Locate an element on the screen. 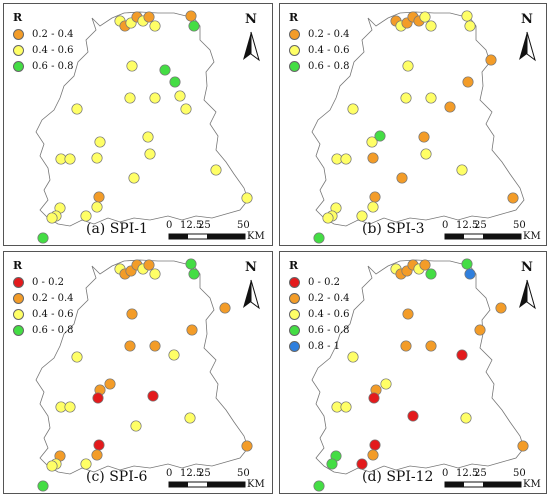  legend-label: 0.2 - 0.4 is located at coordinates (329, 298).